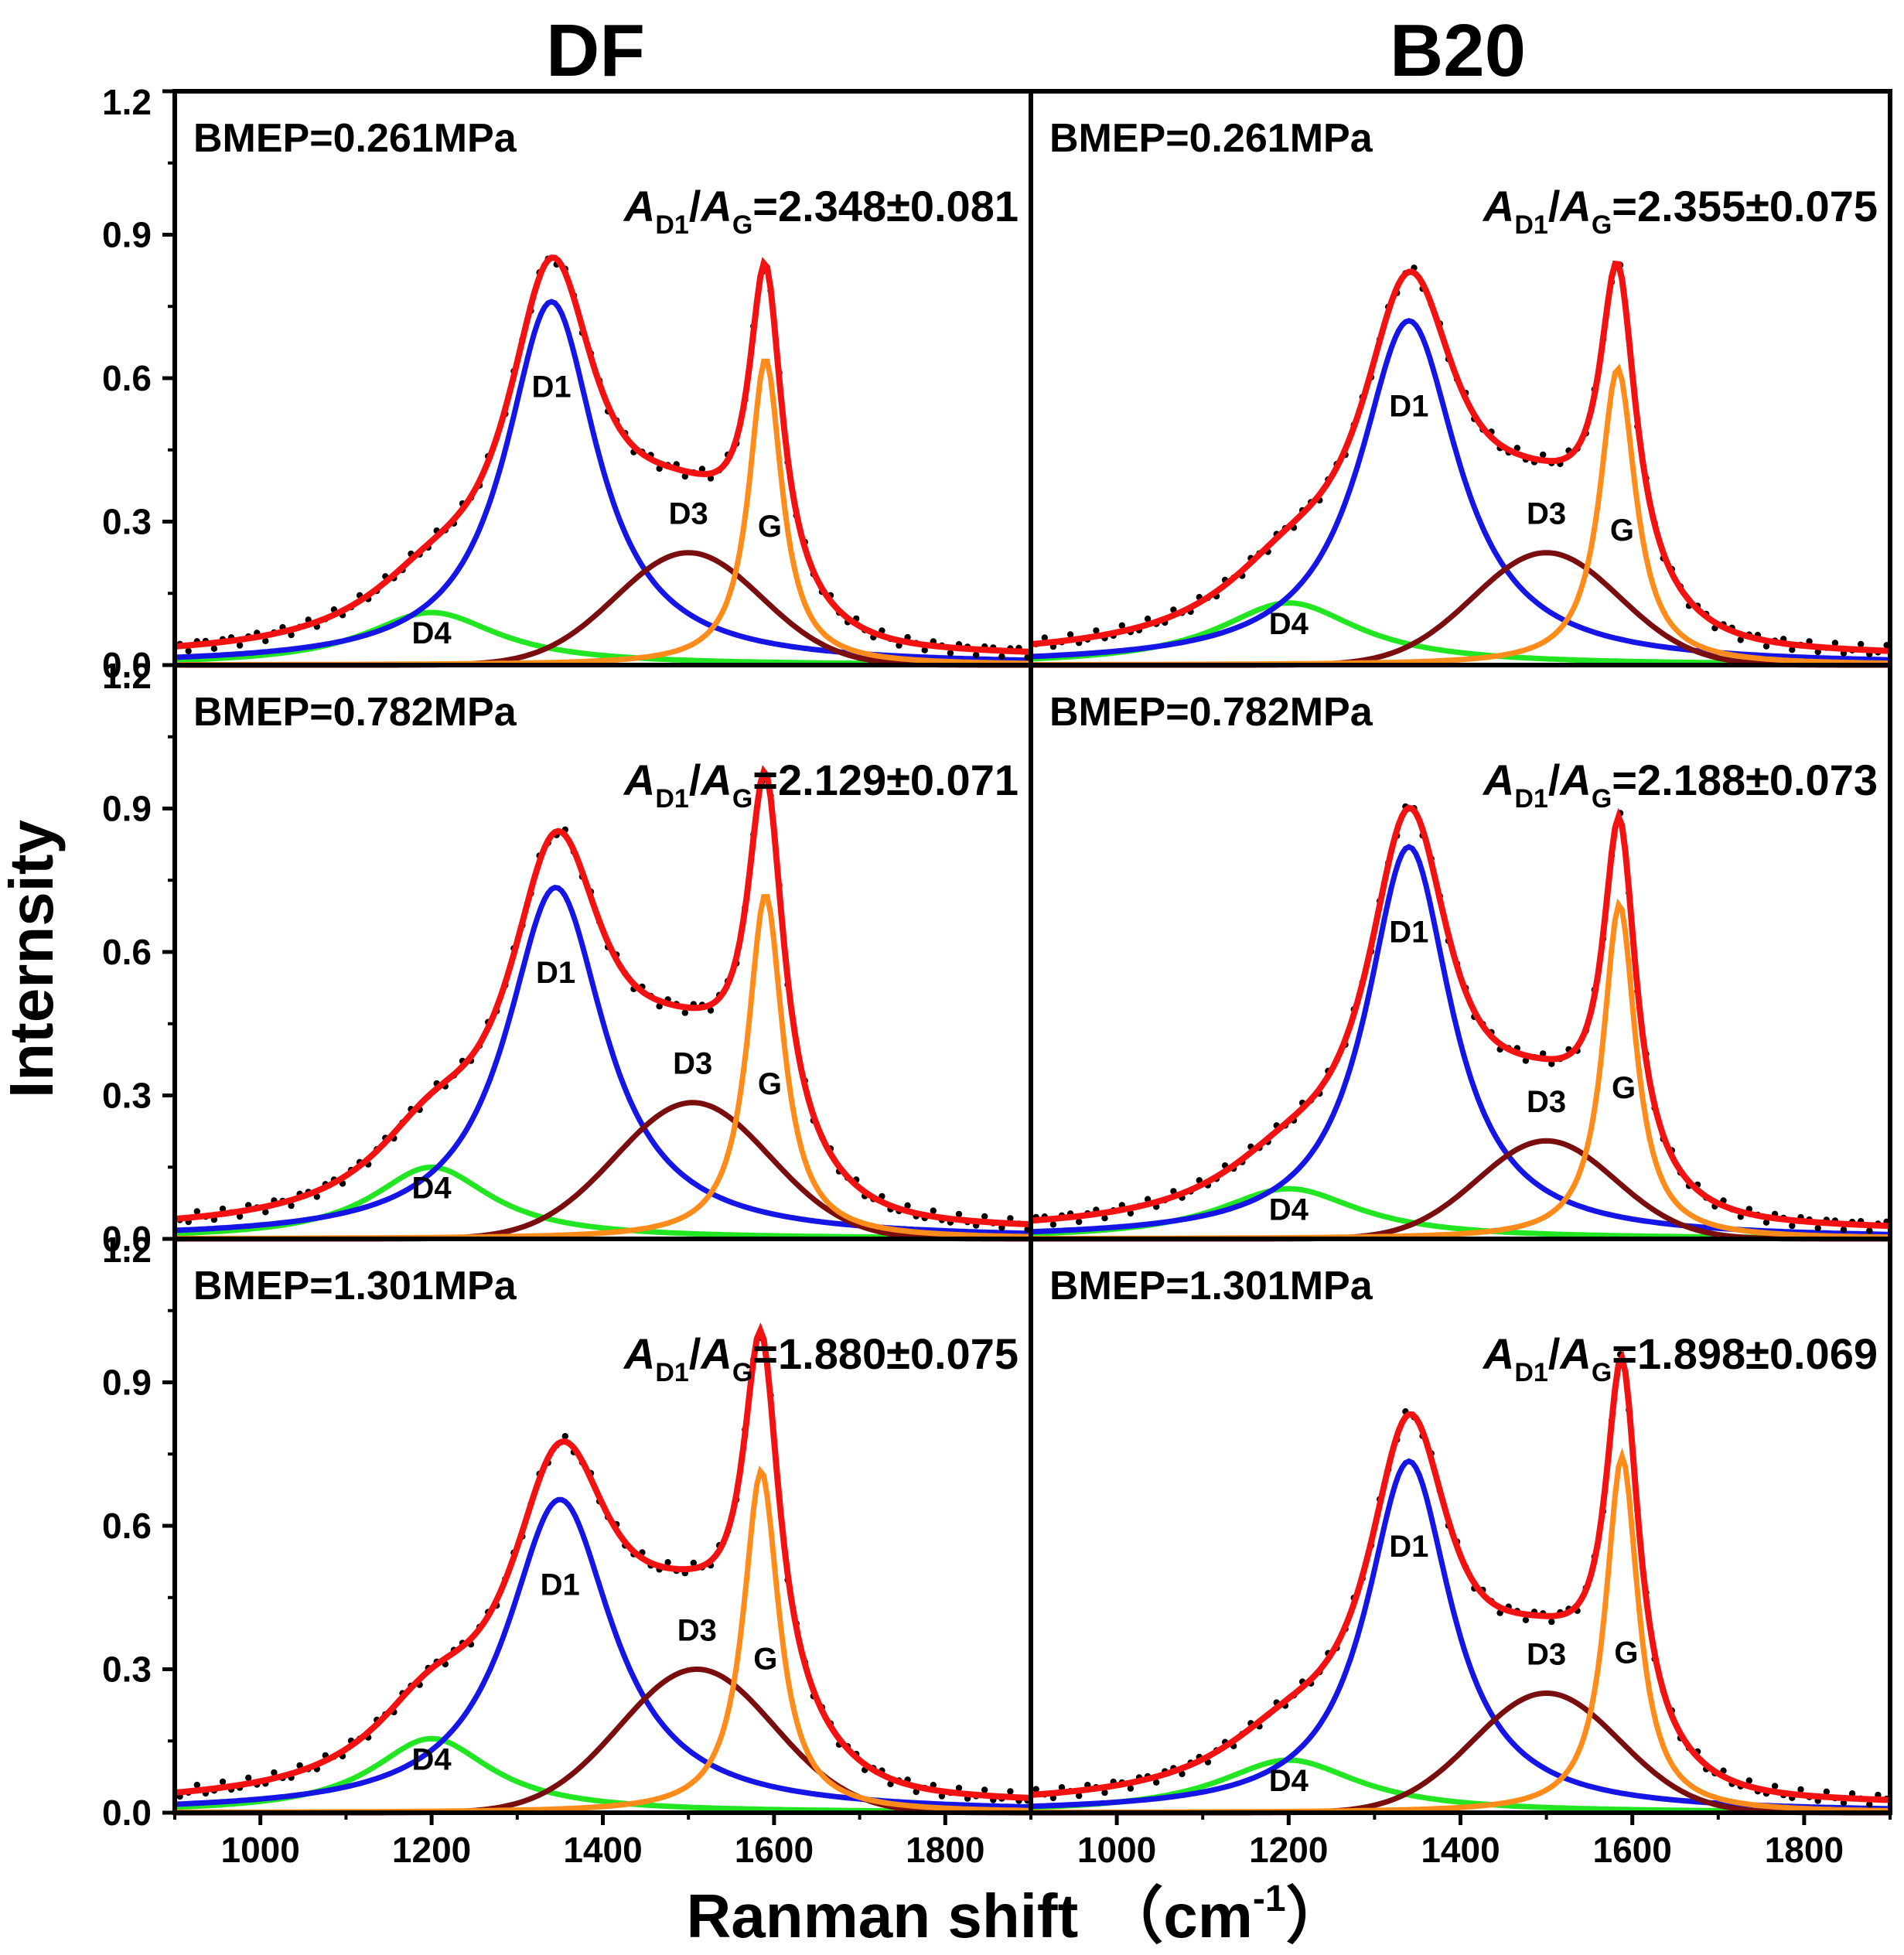 This screenshot has height=1955, width=1904. I want to click on x-axis-title: Ranman shift （cm-1）, so click(1016, 1914).